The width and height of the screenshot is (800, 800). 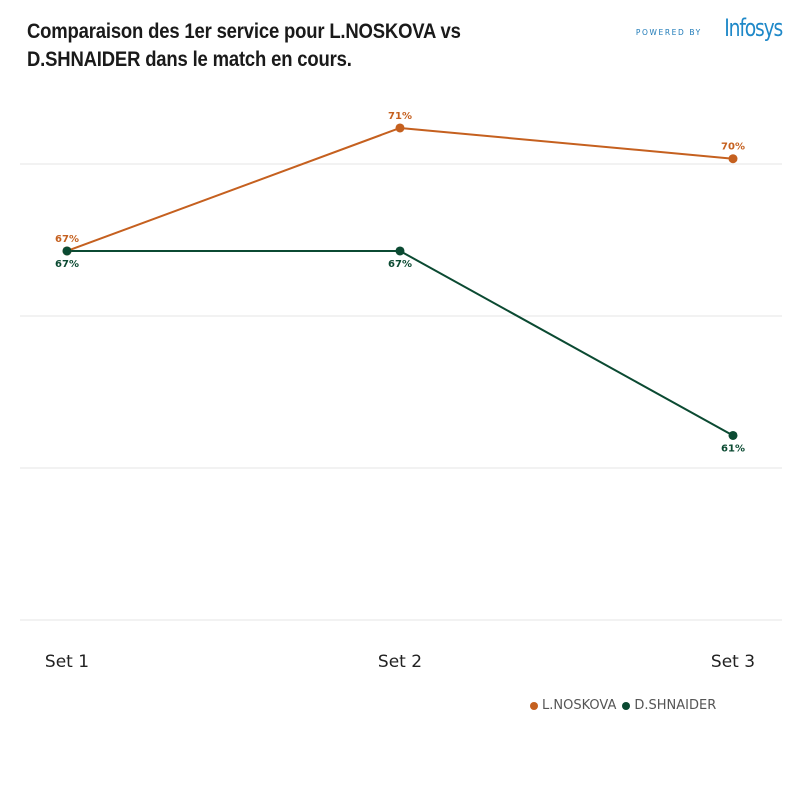 I want to click on legend-item-shnaider: D.SHNAIDER, so click(x=669, y=705).